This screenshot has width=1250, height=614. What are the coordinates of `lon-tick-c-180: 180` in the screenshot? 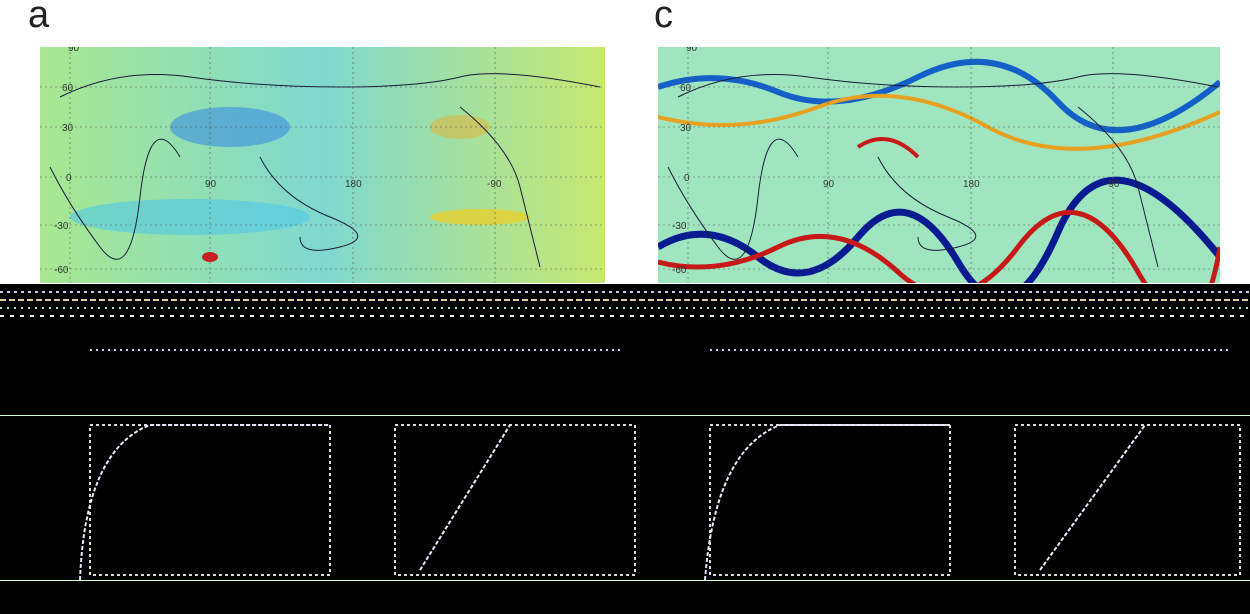 It's located at (971, 184).